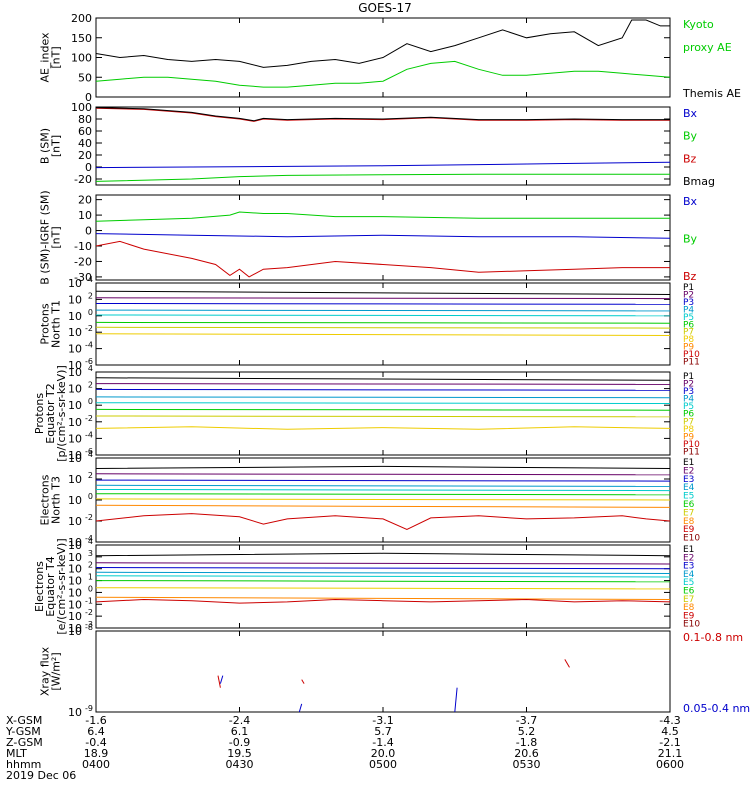  I want to click on legend-entry: 0.05-0.4 nm, so click(716, 708).